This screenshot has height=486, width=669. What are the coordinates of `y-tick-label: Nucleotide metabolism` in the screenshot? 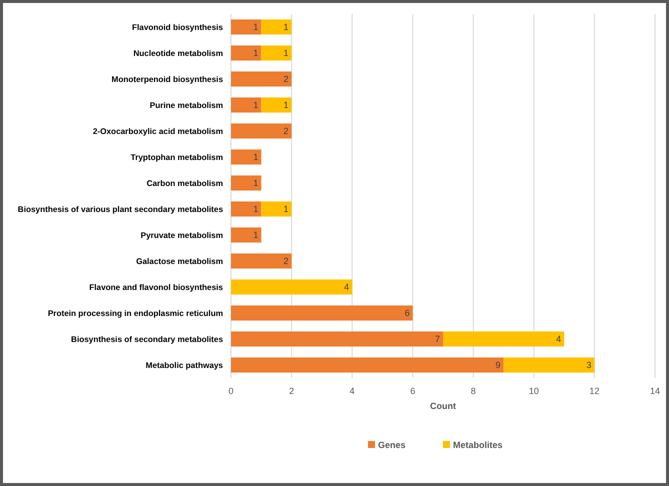 It's located at (178, 53).